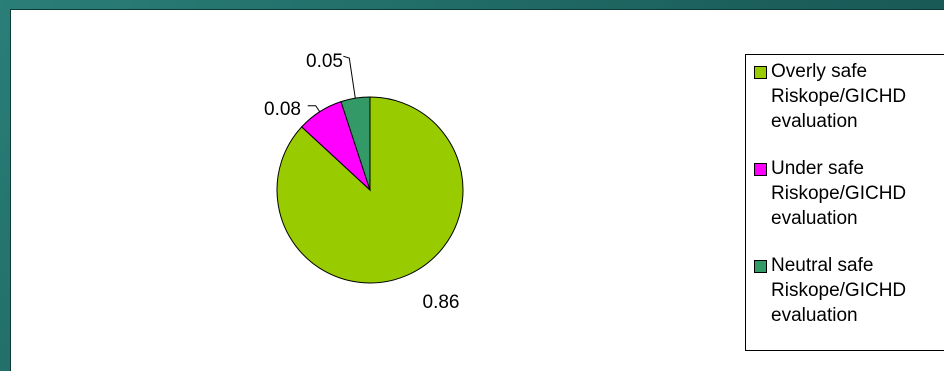 The width and height of the screenshot is (944, 371). What do you see at coordinates (349, 77) in the screenshot?
I see `leader-line-neutral-safe` at bounding box center [349, 77].